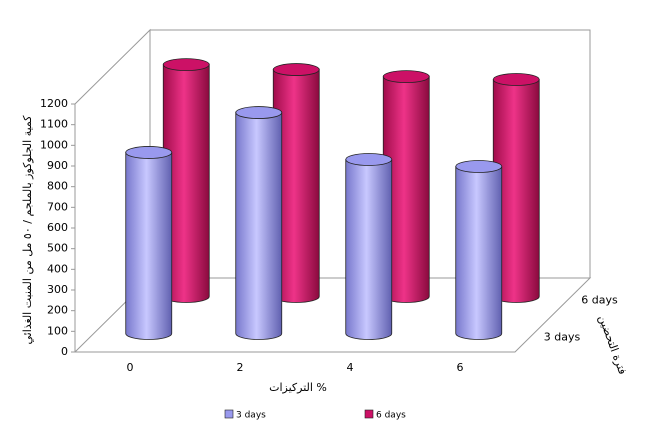 This screenshot has height=440, width=660. Describe the element at coordinates (57, 165) in the screenshot. I see `y-tick-label: 900` at that location.